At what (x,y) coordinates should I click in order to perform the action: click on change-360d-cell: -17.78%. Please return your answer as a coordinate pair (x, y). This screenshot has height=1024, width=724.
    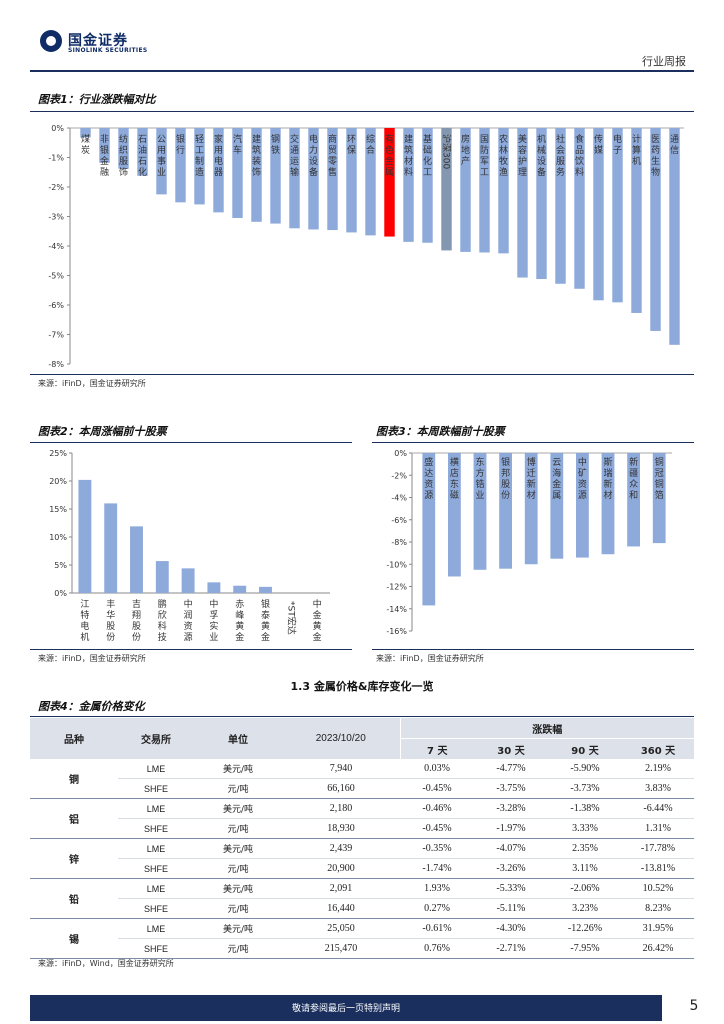
    Looking at the image, I should click on (658, 848).